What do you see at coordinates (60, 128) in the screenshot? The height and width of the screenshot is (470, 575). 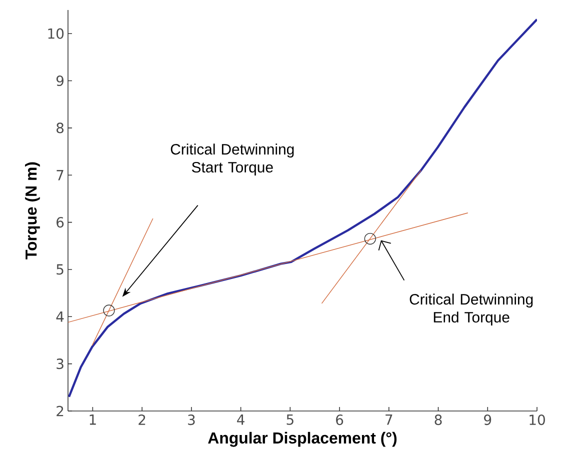 I see `y-tick-label: 8` at bounding box center [60, 128].